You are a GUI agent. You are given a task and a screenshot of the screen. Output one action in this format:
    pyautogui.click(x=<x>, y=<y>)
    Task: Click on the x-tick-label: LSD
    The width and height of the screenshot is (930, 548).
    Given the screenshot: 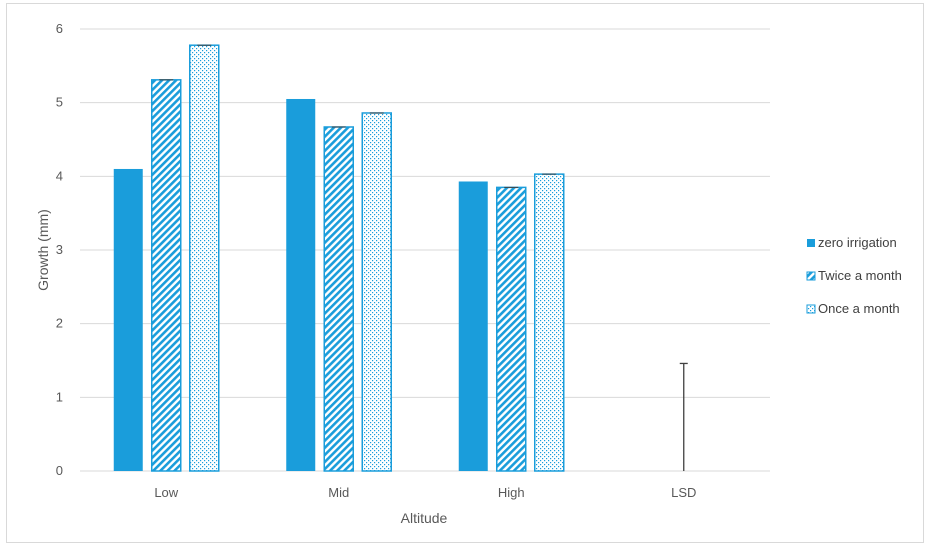 What is the action you would take?
    pyautogui.click(x=683, y=492)
    